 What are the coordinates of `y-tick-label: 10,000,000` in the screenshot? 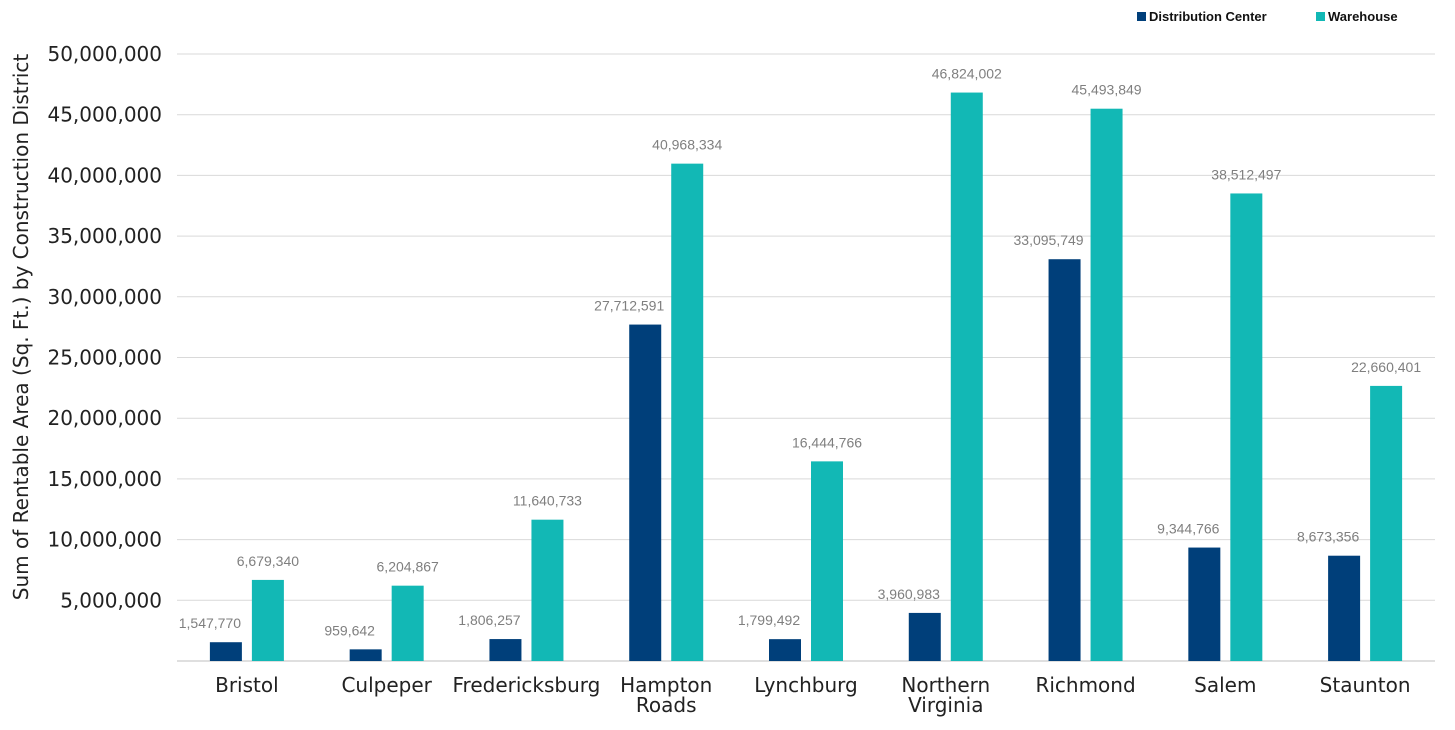 It's located at (104, 540).